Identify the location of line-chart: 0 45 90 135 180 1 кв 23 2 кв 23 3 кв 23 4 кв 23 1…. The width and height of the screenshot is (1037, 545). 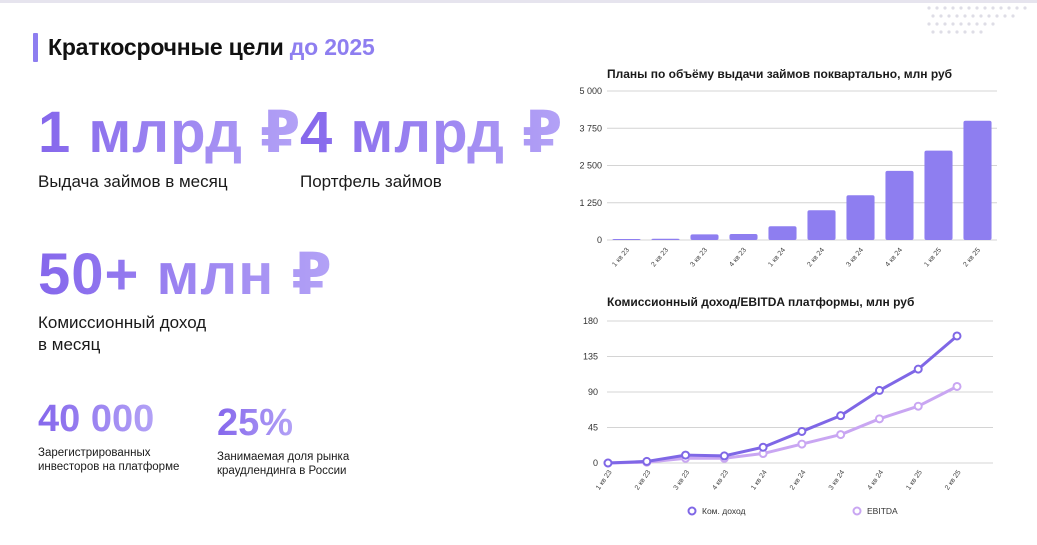
(788, 416).